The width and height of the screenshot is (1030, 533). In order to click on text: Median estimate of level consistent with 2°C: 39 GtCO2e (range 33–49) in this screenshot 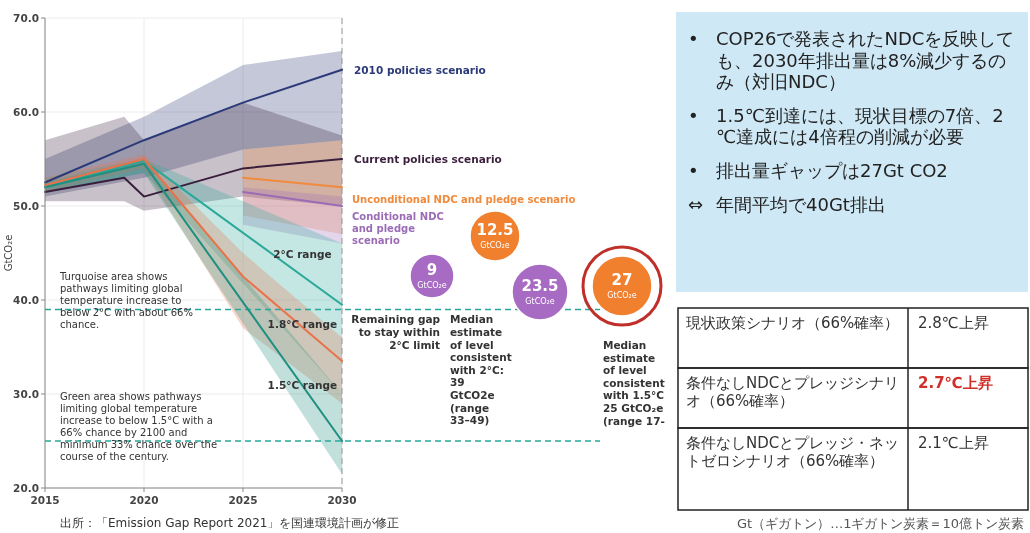, I will do `click(481, 370)`.